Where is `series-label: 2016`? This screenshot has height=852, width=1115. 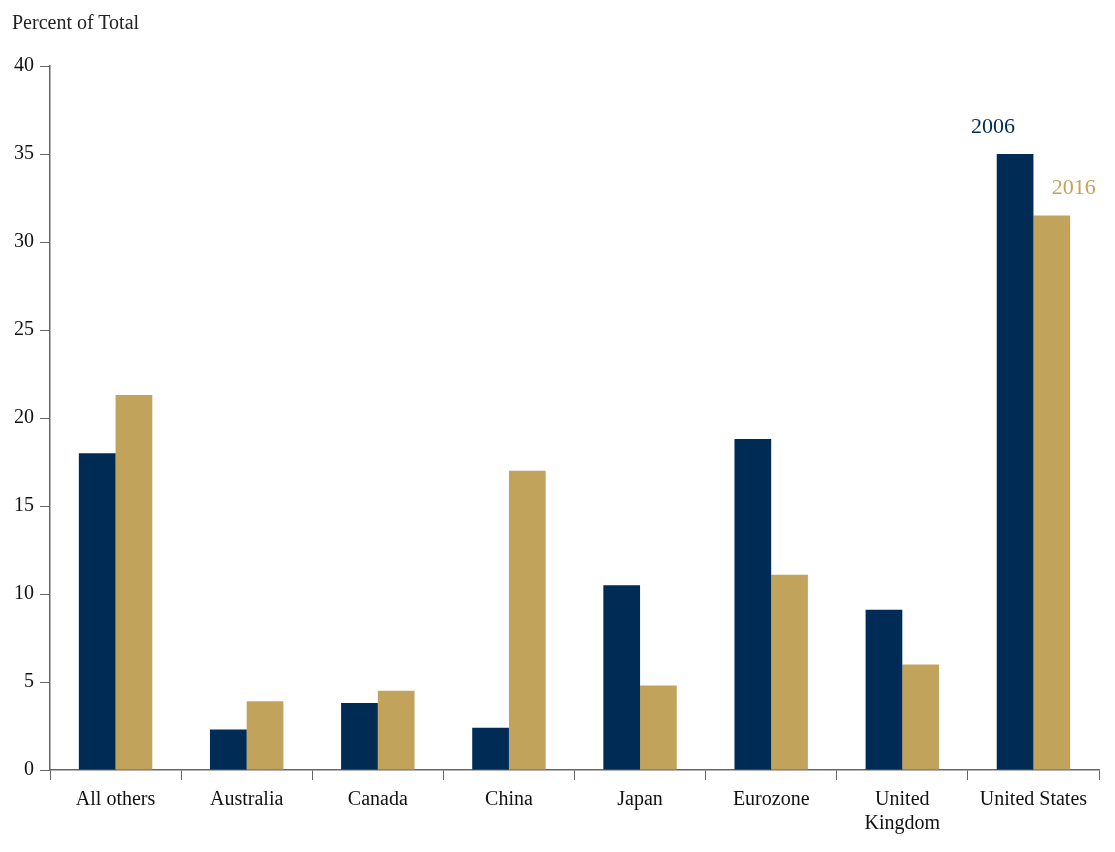
series-label: 2016 is located at coordinates (1073, 187).